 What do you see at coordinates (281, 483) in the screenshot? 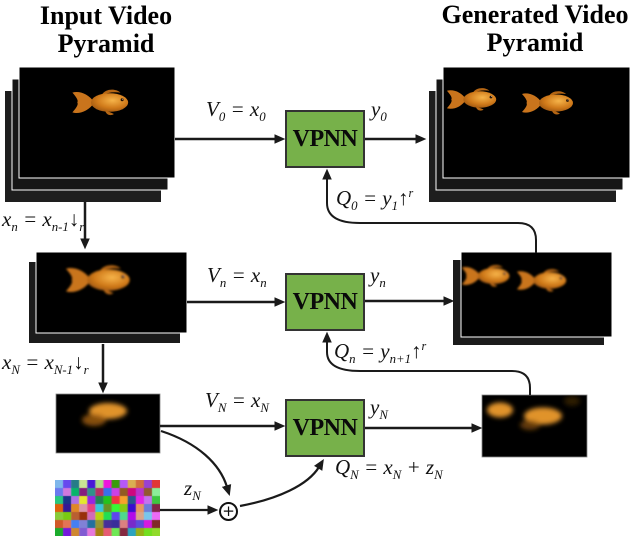
I see `curve-plus-to-vpnnN` at bounding box center [281, 483].